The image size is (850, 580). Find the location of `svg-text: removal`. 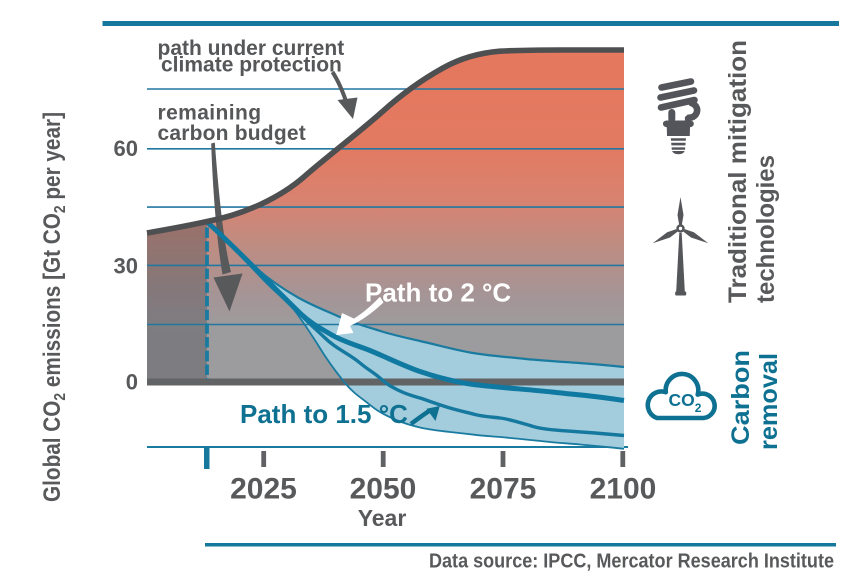

svg-text: removal is located at coordinates (769, 401).